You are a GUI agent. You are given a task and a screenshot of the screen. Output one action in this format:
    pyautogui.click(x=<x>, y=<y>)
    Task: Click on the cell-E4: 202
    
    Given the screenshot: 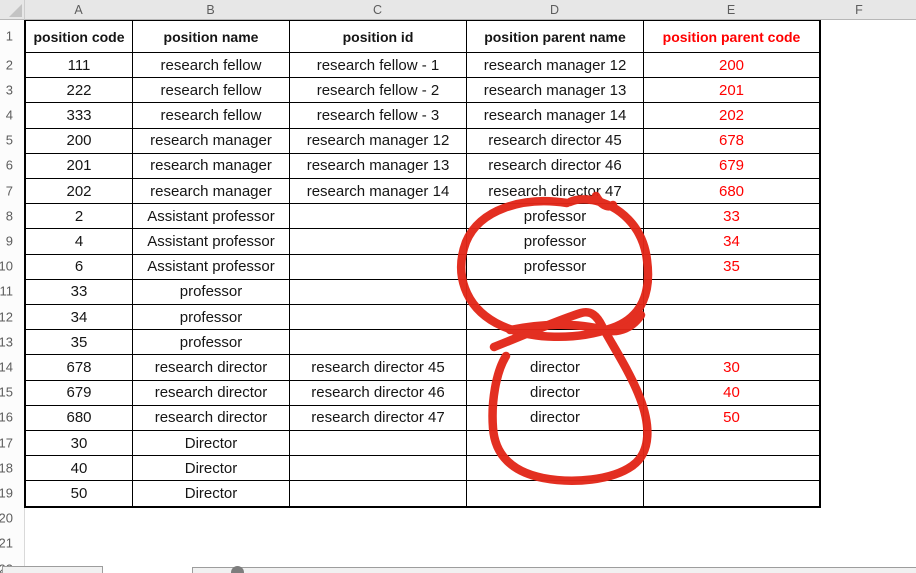 What is the action you would take?
    pyautogui.click(x=731, y=115)
    